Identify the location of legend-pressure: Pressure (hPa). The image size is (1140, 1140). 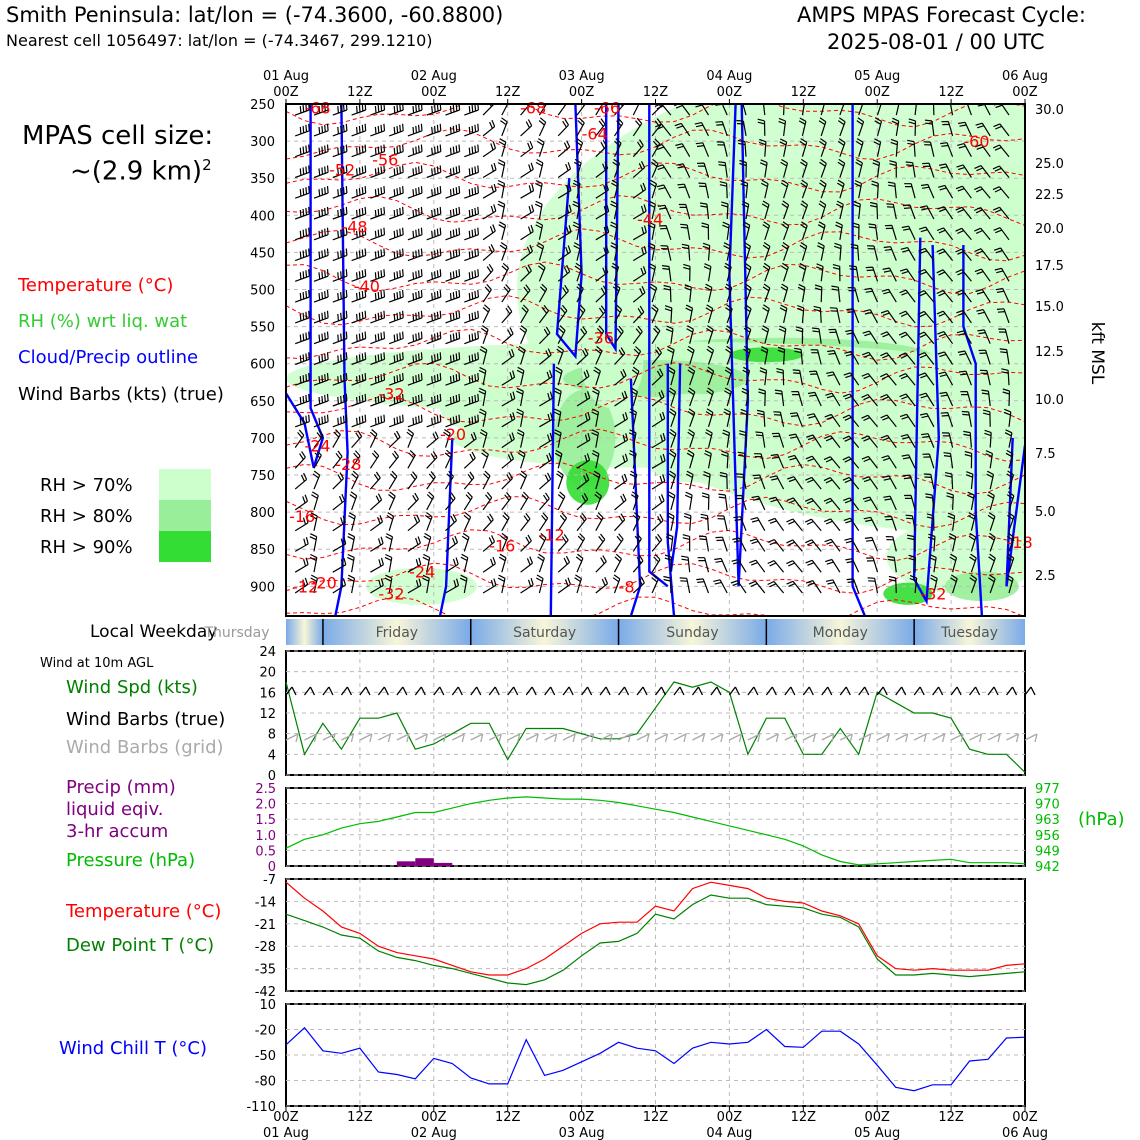
(131, 860).